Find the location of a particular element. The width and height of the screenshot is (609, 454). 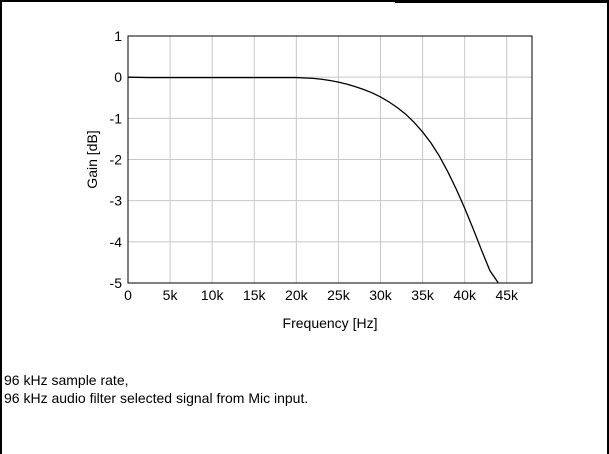

frame-right-border is located at coordinates (608, 227).